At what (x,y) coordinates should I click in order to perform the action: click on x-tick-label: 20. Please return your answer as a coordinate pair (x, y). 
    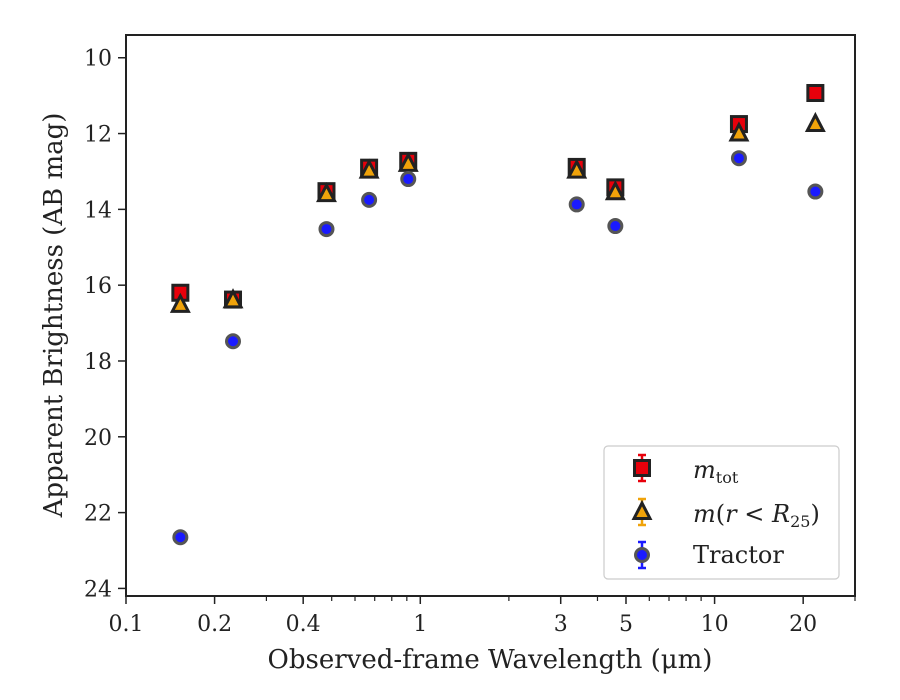
    Looking at the image, I should click on (803, 624).